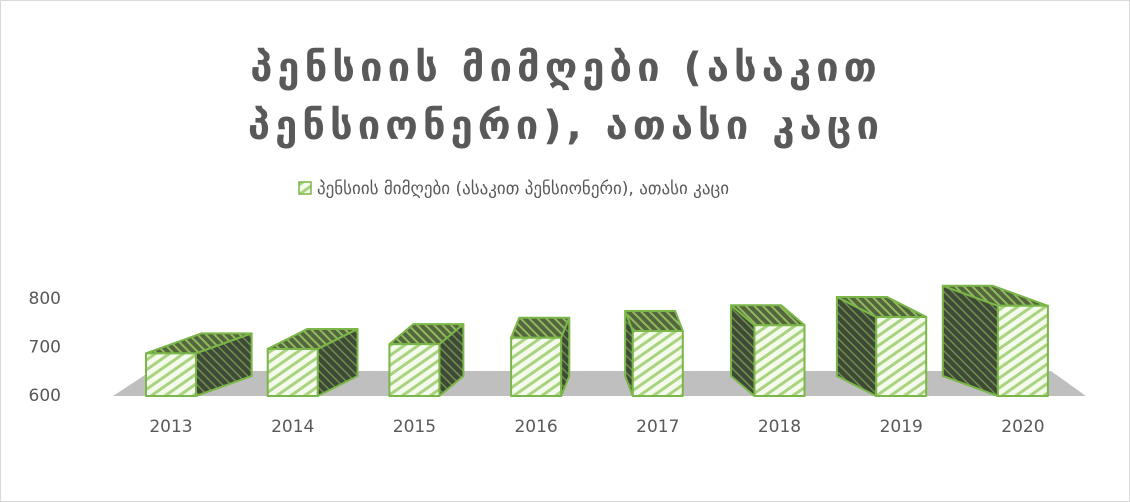  Describe the element at coordinates (45, 348) in the screenshot. I see `y-tick-label: 700` at that location.